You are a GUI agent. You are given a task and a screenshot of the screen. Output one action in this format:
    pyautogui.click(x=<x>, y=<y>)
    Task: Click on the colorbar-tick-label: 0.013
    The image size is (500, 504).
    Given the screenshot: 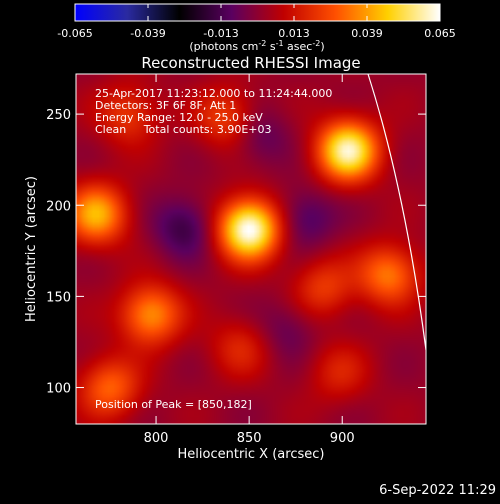 What is the action you would take?
    pyautogui.click(x=294, y=33)
    